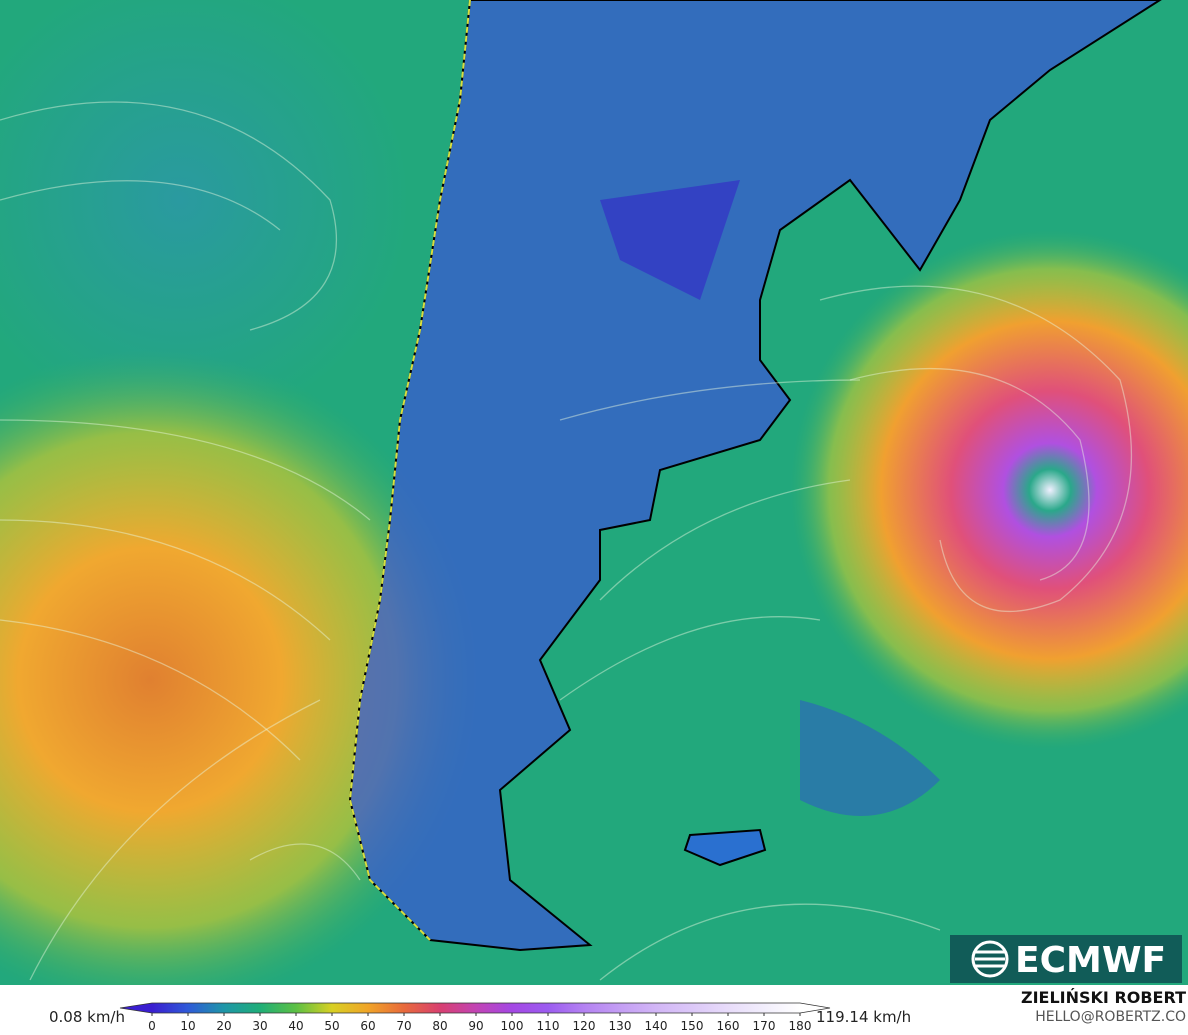  I want to click on colorbar-tick-label: 70, so click(403, 1026).